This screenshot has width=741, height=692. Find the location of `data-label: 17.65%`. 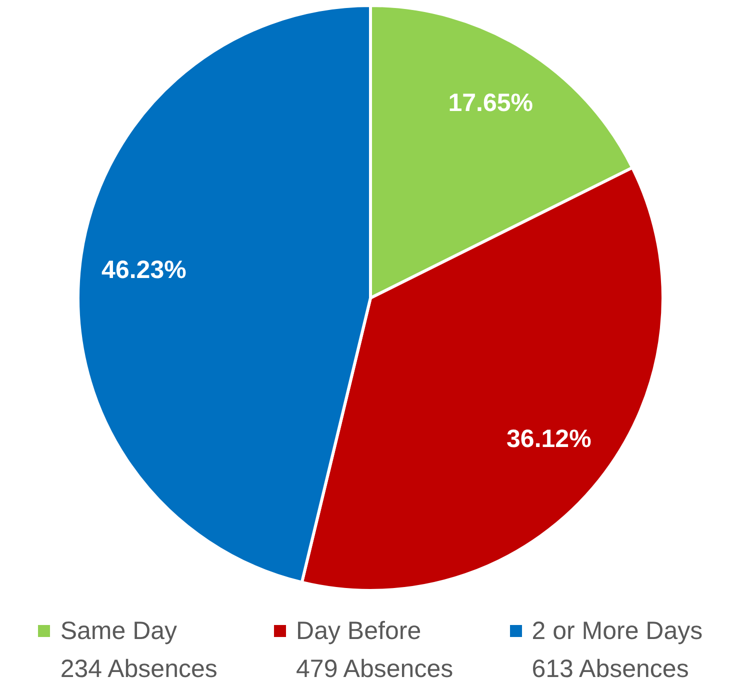

data-label: 17.65% is located at coordinates (491, 102).